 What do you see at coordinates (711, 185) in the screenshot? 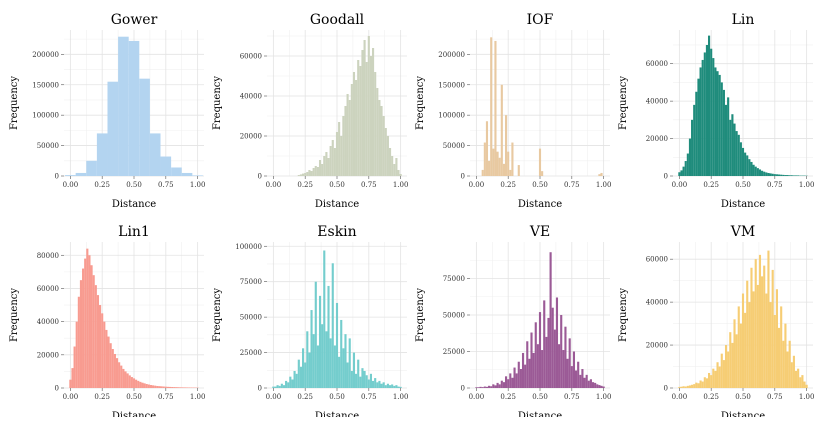
I see `x-tick-label: 0.25` at bounding box center [711, 185].